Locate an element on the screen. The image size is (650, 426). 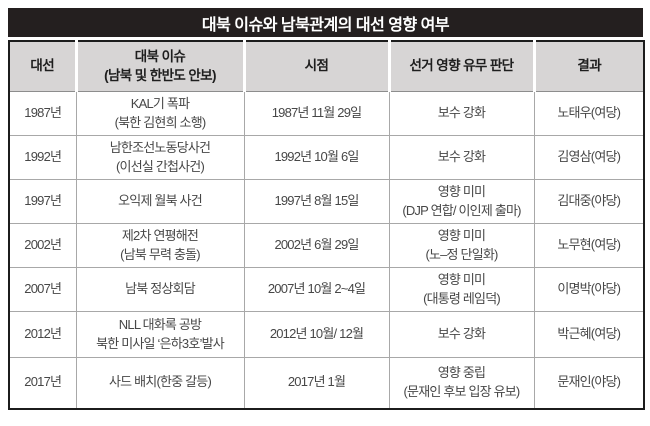
cell-line: 2012년 10월/ 12월 is located at coordinates (316, 334).